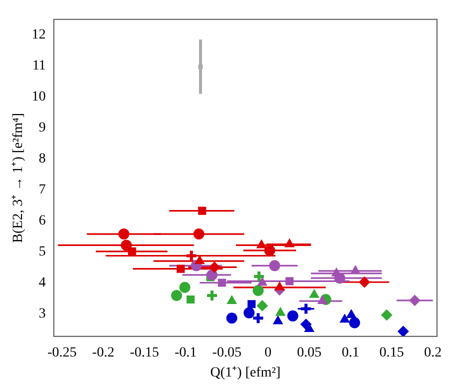  I want to click on y-tick-label: 8, so click(42, 159).